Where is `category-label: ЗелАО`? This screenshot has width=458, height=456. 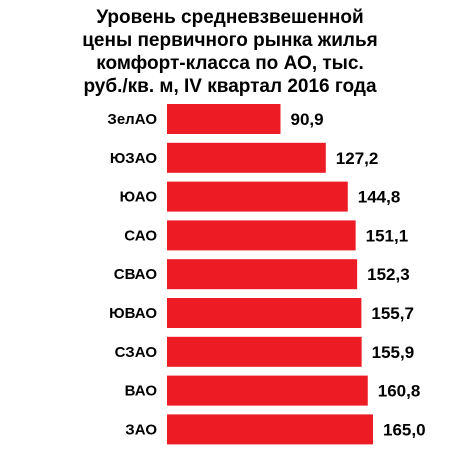 category-label: ЗелАО is located at coordinates (132, 119).